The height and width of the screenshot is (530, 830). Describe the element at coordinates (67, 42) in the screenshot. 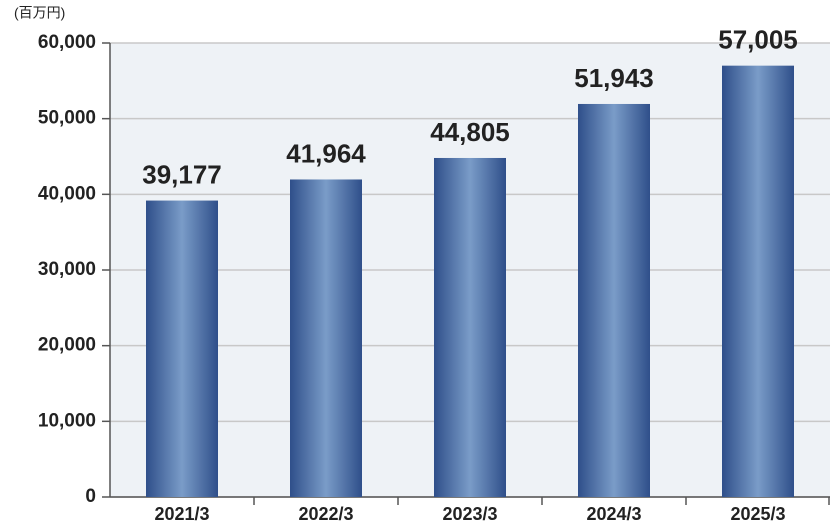

I see `y-tick-label: 60,000` at that location.